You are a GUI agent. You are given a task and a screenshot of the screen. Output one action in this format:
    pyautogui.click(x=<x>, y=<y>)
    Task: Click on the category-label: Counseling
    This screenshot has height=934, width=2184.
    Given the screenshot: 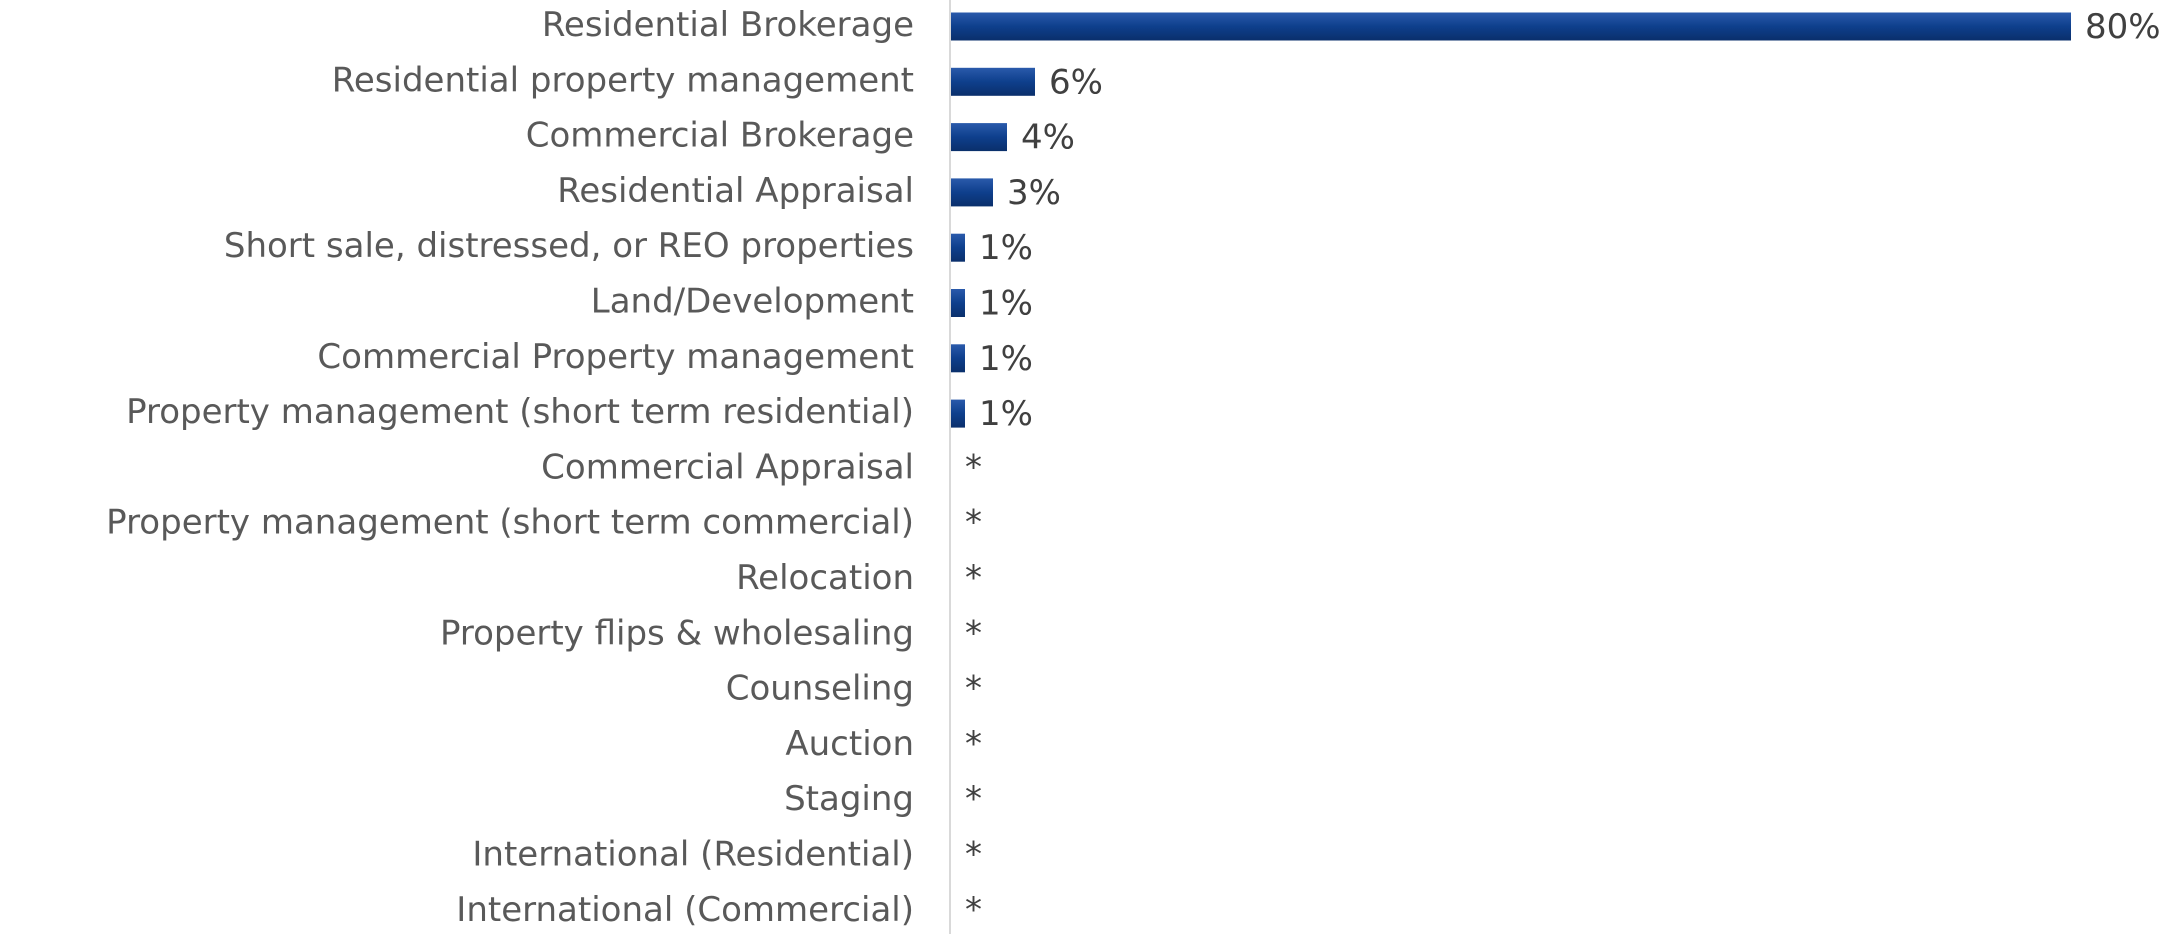 What is the action you would take?
    pyautogui.click(x=820, y=689)
    